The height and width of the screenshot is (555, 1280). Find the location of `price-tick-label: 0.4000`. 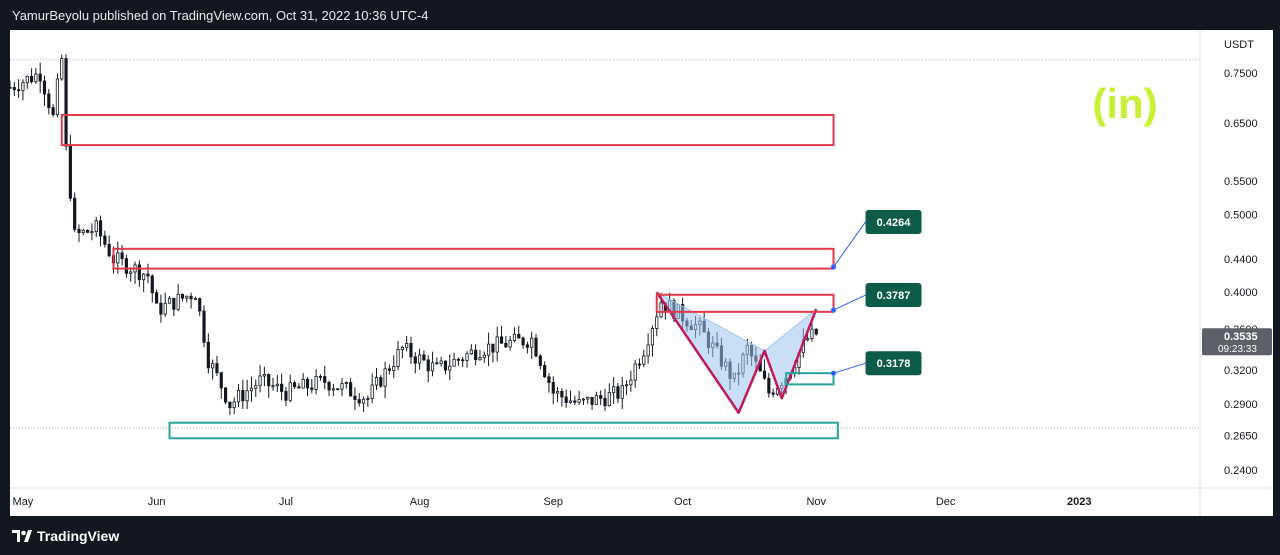

price-tick-label: 0.4000 is located at coordinates (1241, 293).